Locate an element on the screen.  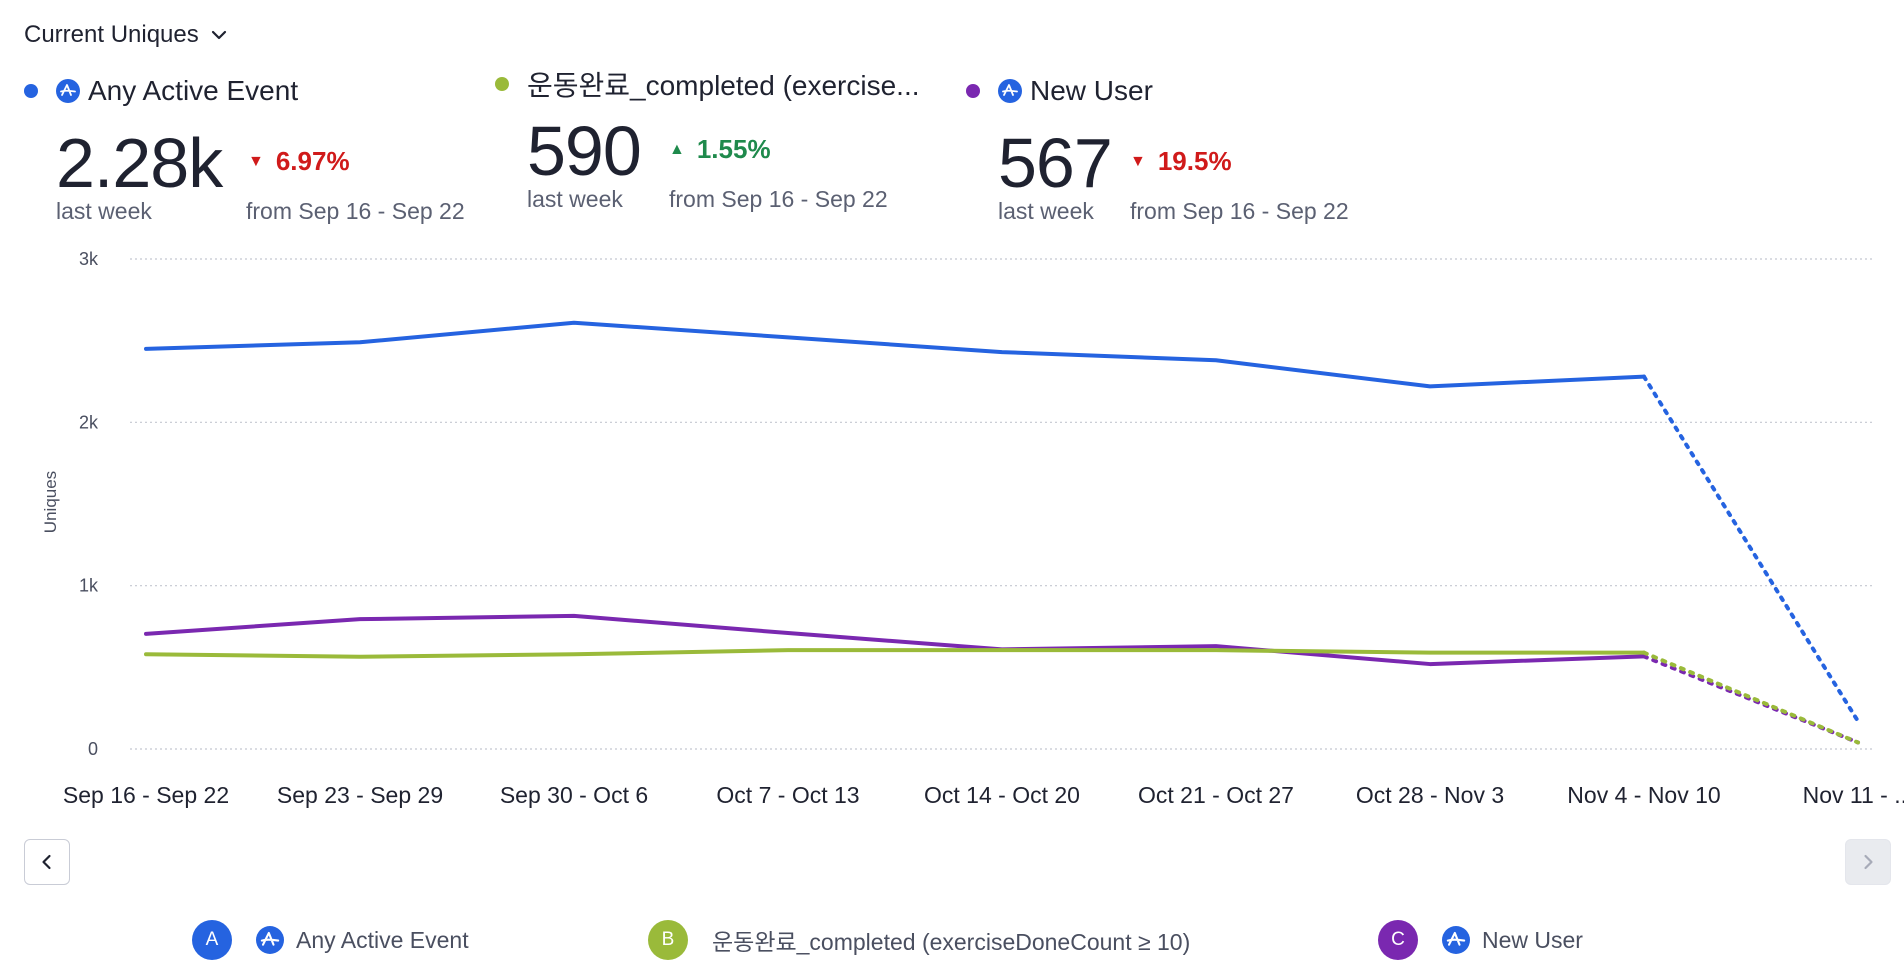
metric-dropdown: Current Uniques is located at coordinates (126, 35).